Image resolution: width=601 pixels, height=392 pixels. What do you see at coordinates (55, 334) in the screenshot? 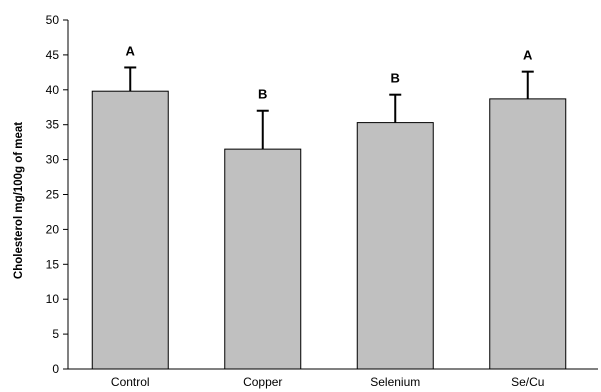
I see `y-tick-label: 5` at bounding box center [55, 334].